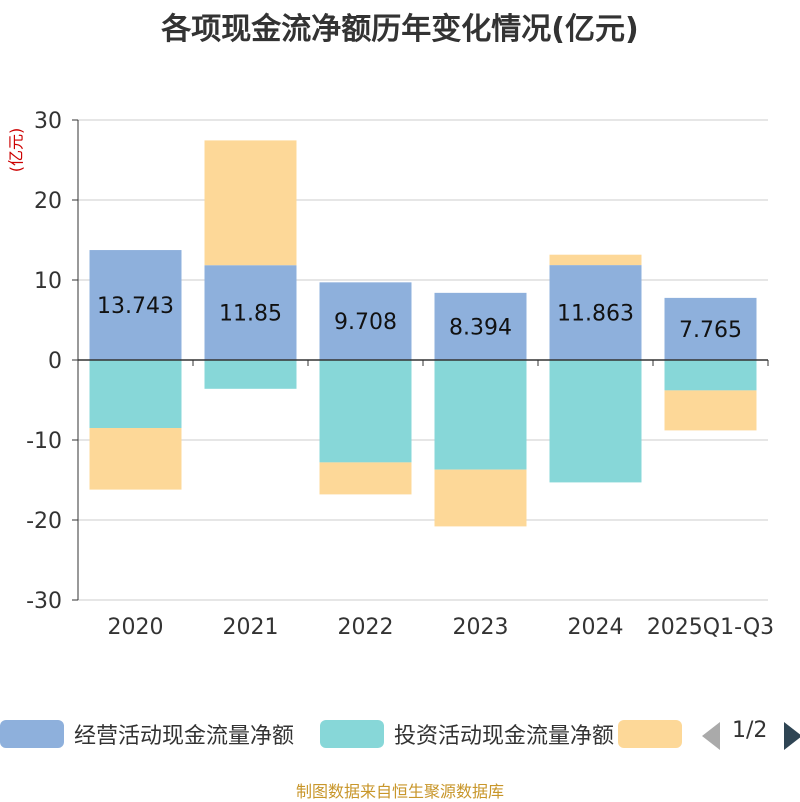  What do you see at coordinates (710, 627) in the screenshot?
I see `x-tick-label: 2025Q1-Q3` at bounding box center [710, 627].